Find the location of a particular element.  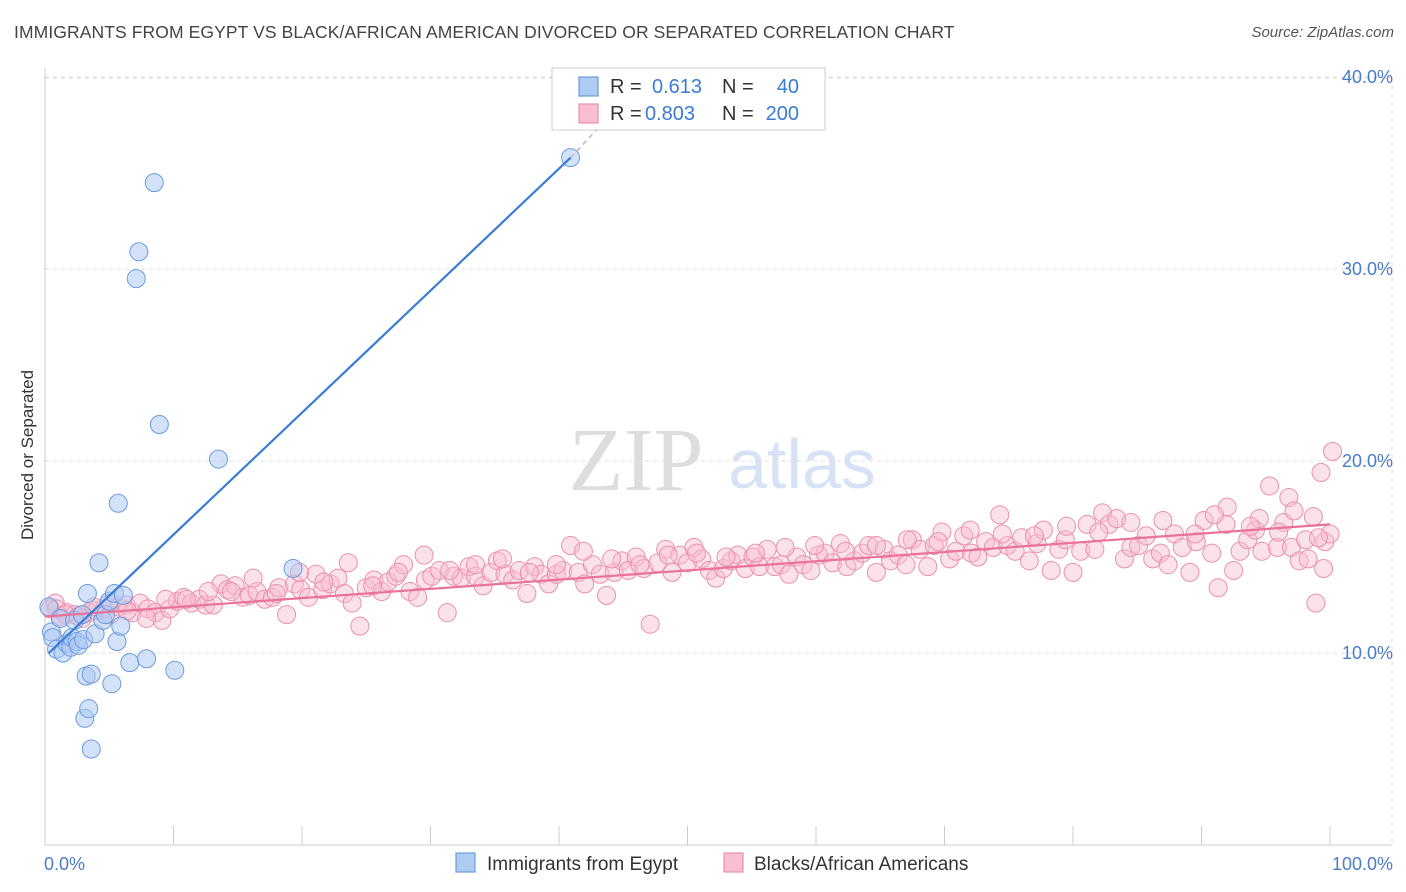

x-tick-label-min: 0.0% is located at coordinates (64, 864).